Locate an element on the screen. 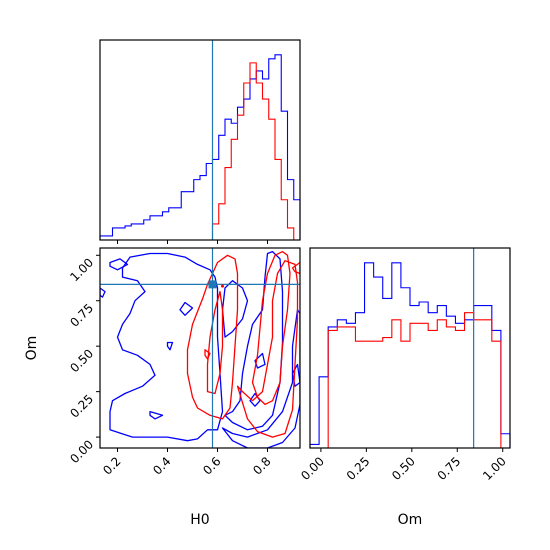  om-hist-tick-label-4: 1.00 is located at coordinates (494, 468).